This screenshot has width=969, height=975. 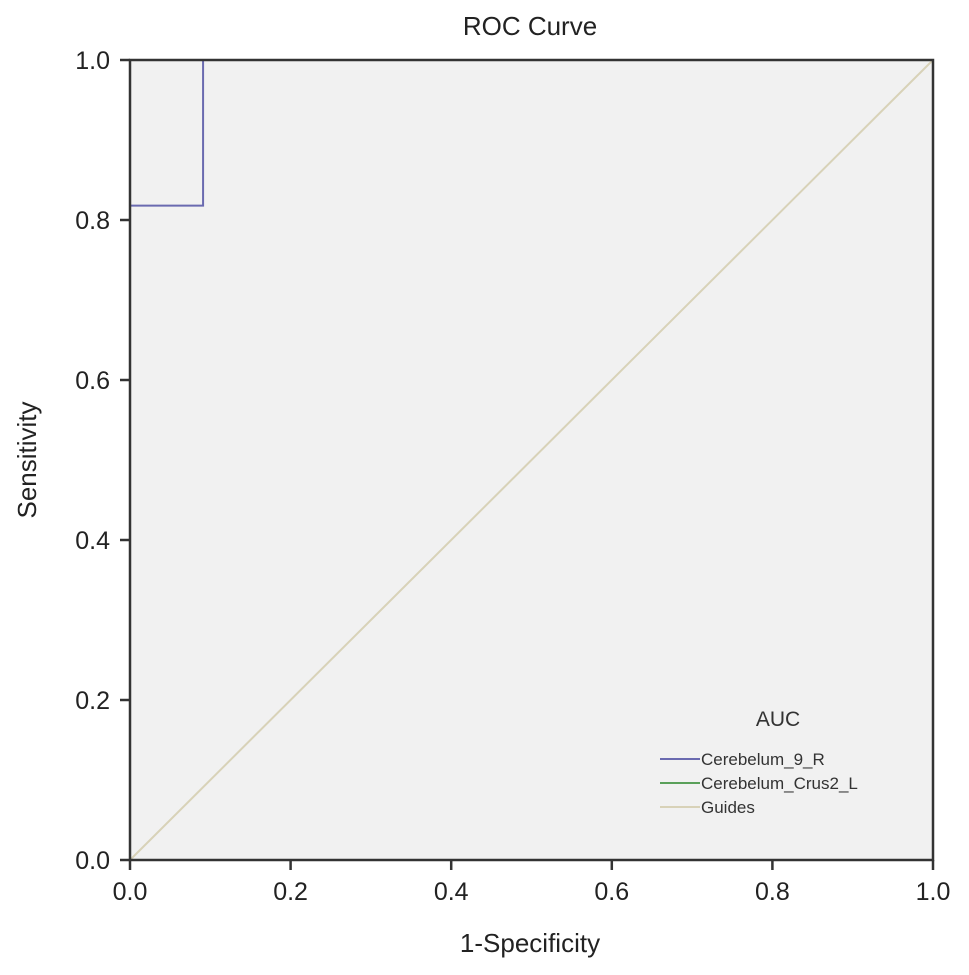 What do you see at coordinates (763, 759) in the screenshot?
I see `legend-entry: Cerebelum_9_R` at bounding box center [763, 759].